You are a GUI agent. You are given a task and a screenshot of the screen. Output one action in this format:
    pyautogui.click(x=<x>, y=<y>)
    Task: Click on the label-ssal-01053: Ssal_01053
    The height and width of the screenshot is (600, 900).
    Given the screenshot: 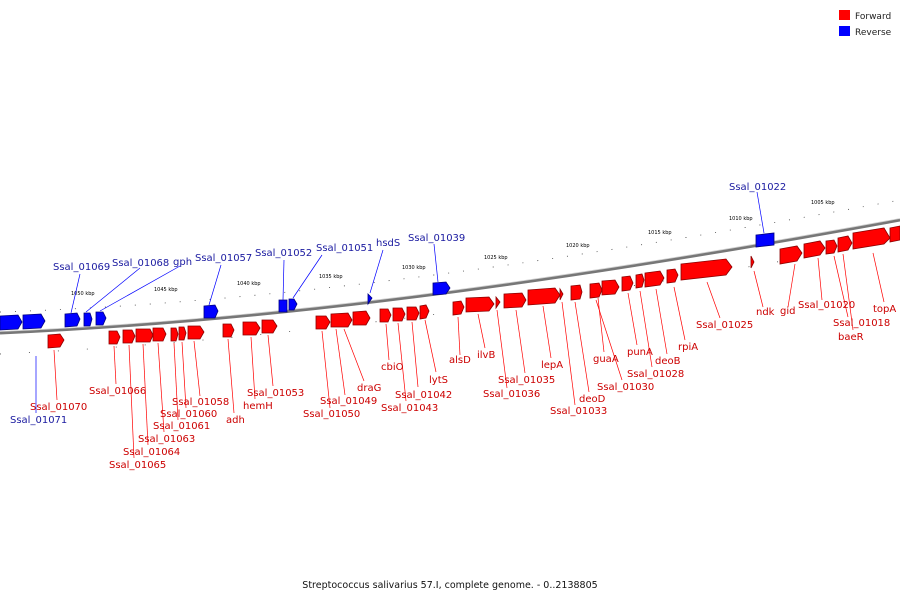 What is the action you would take?
    pyautogui.click(x=275, y=393)
    